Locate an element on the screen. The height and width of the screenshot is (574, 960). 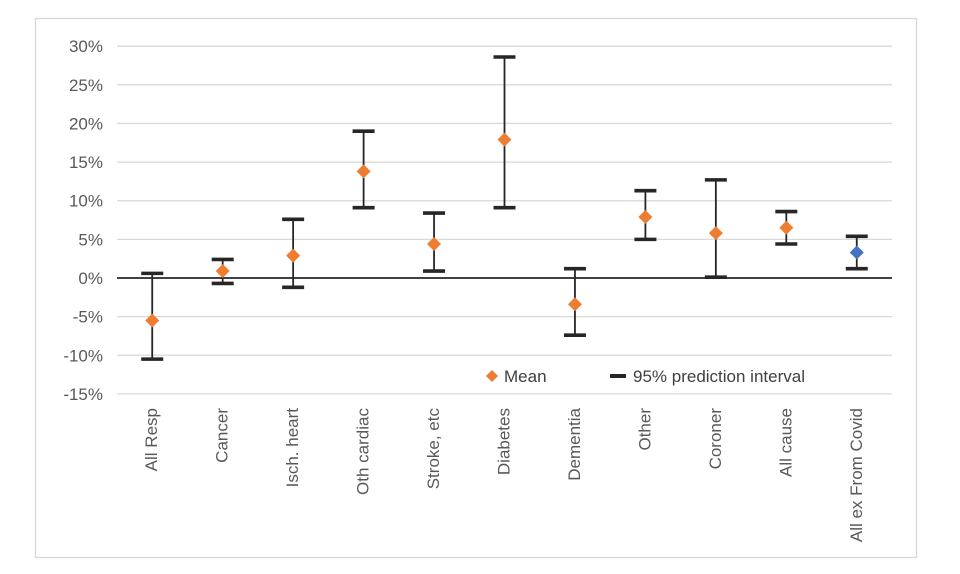
x-category-label-cancer: Cancer is located at coordinates (222, 435).